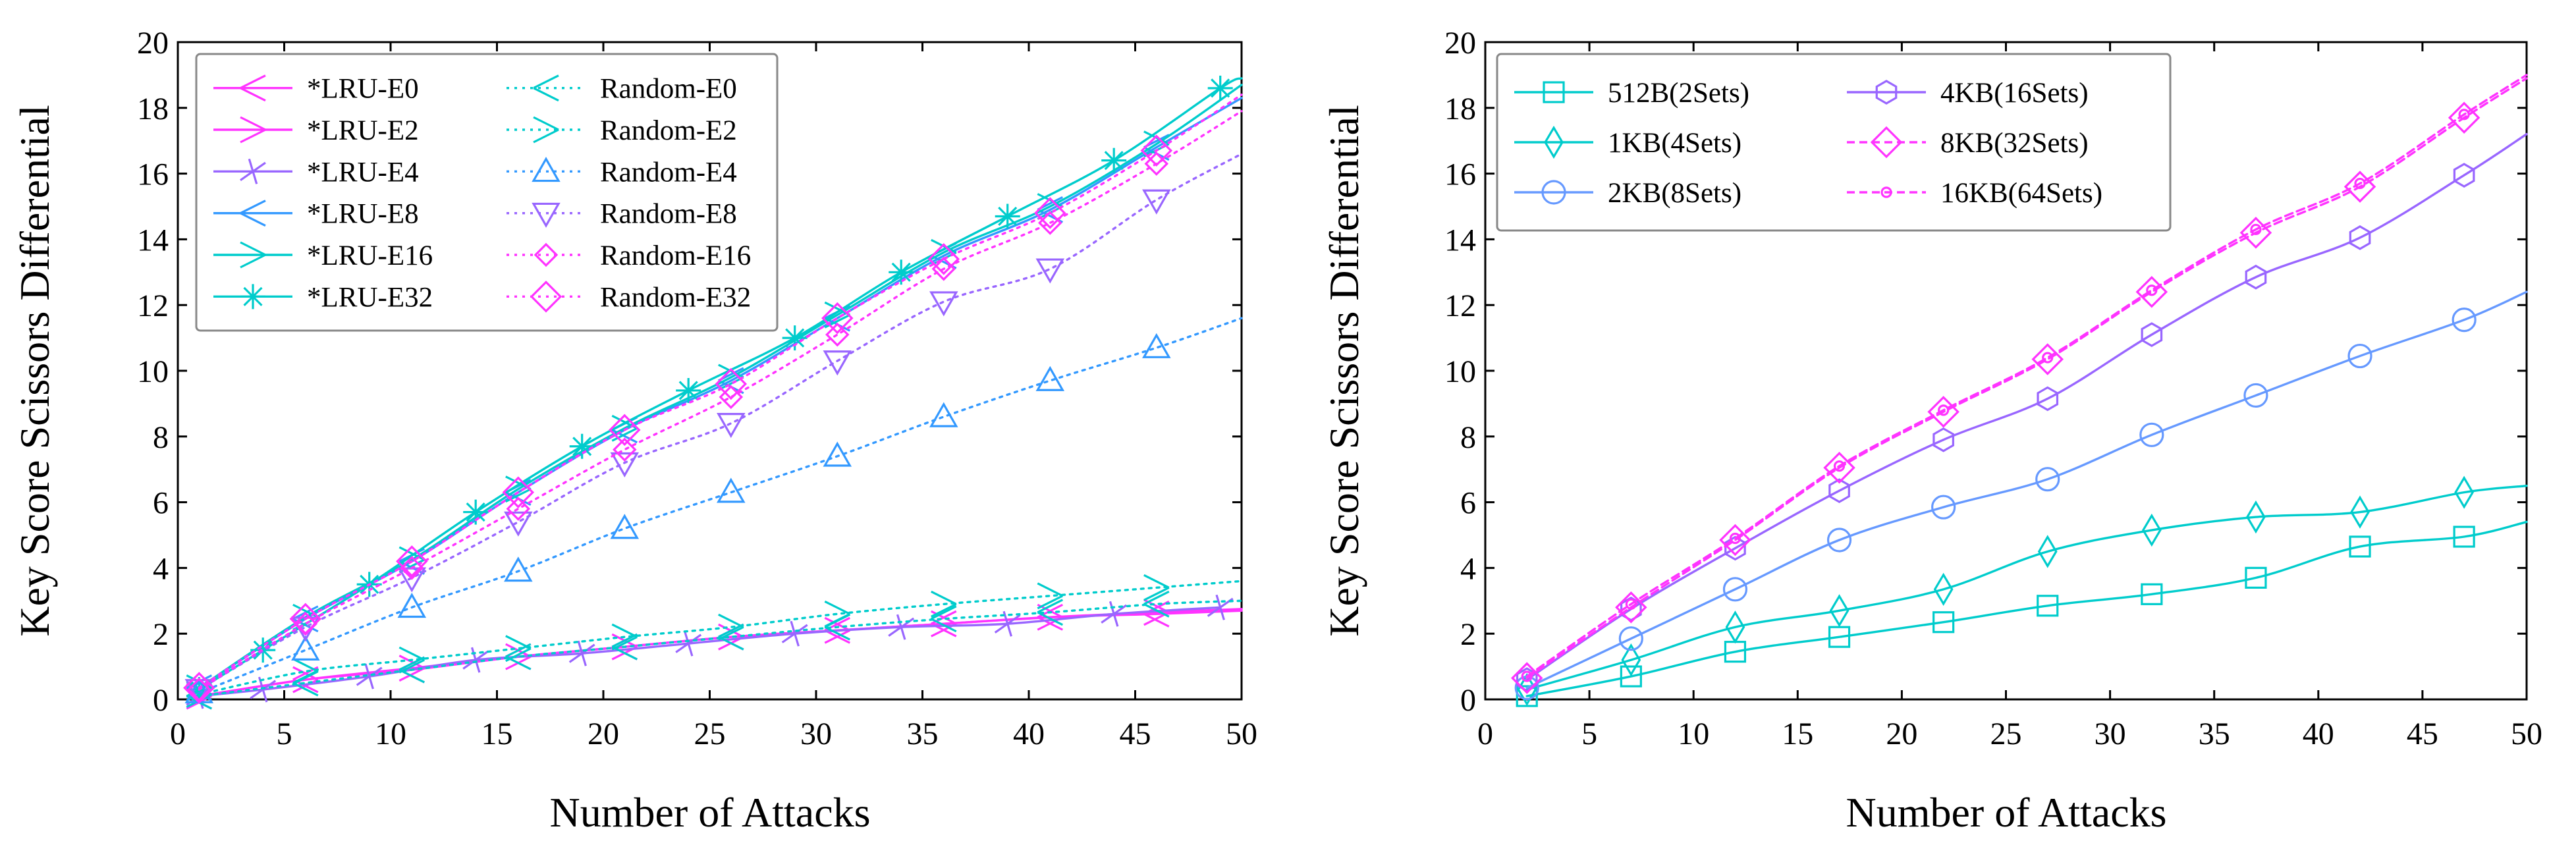  I want to click on series-line, so click(720, 652).